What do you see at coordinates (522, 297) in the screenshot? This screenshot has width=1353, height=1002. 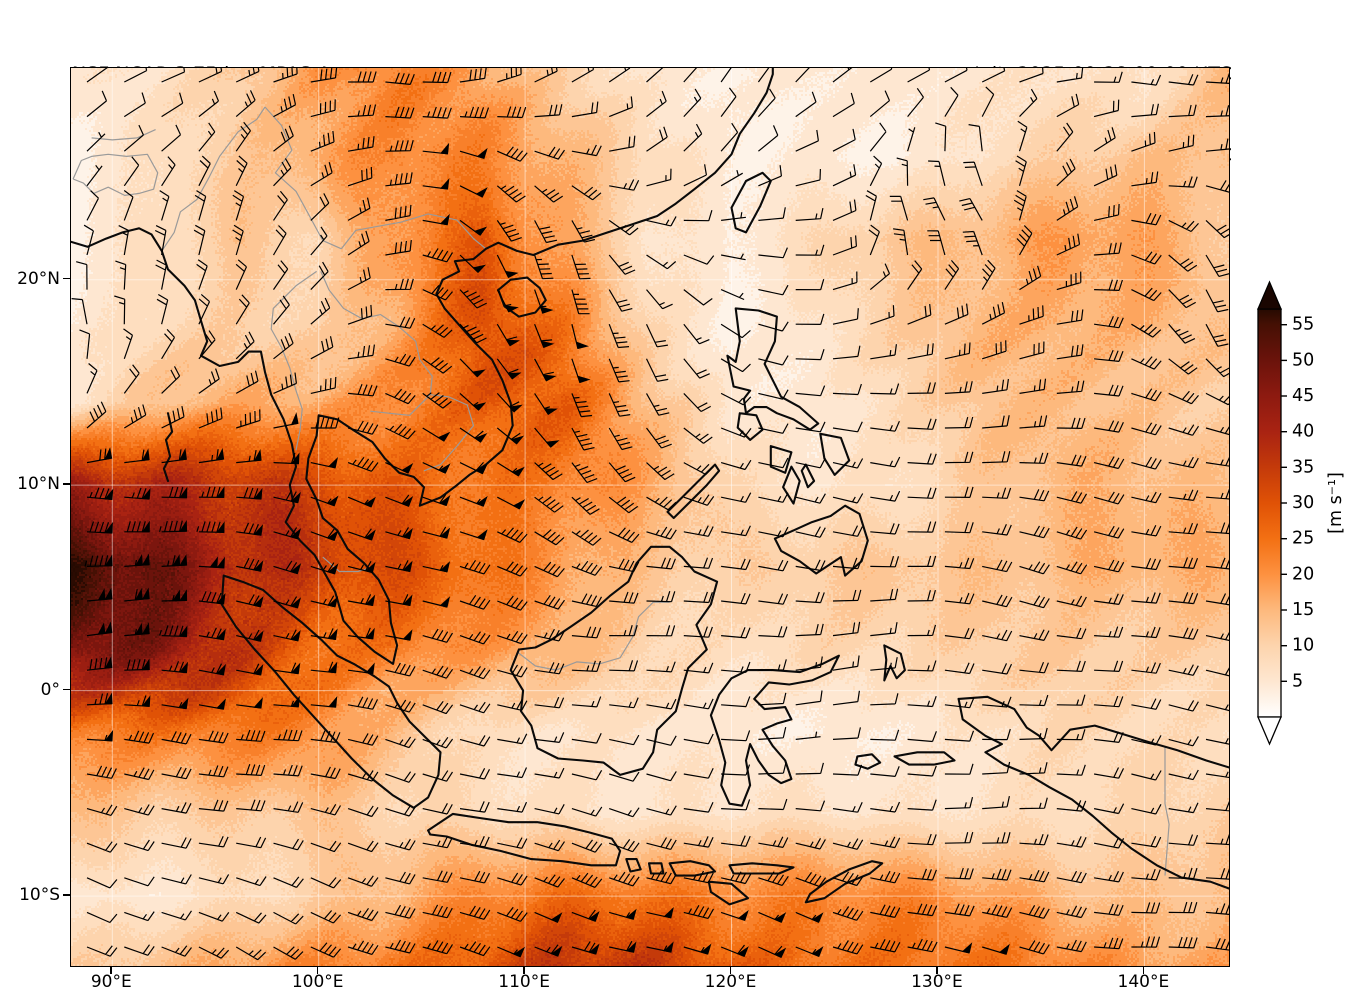 I see `coastline-hainan` at bounding box center [522, 297].